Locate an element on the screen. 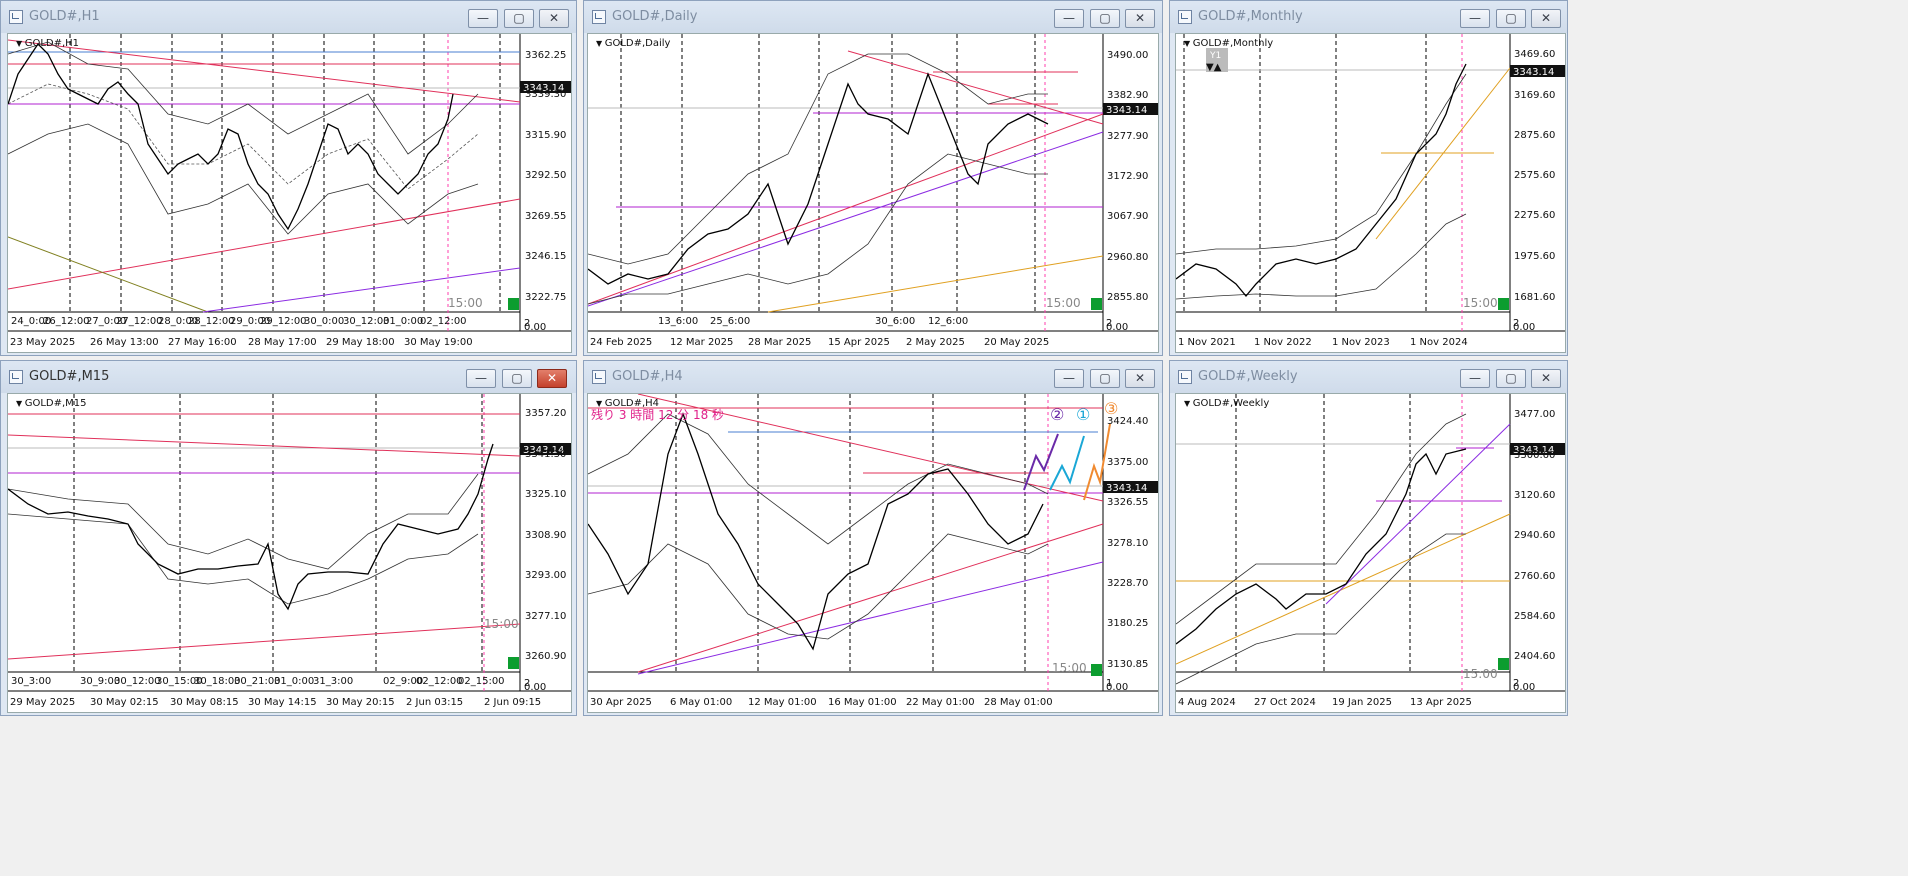 The width and height of the screenshot is (1908, 876). chart-window-m15: GOLD#,M15 — ▢ ✕ 3343.14 is located at coordinates (288, 538).